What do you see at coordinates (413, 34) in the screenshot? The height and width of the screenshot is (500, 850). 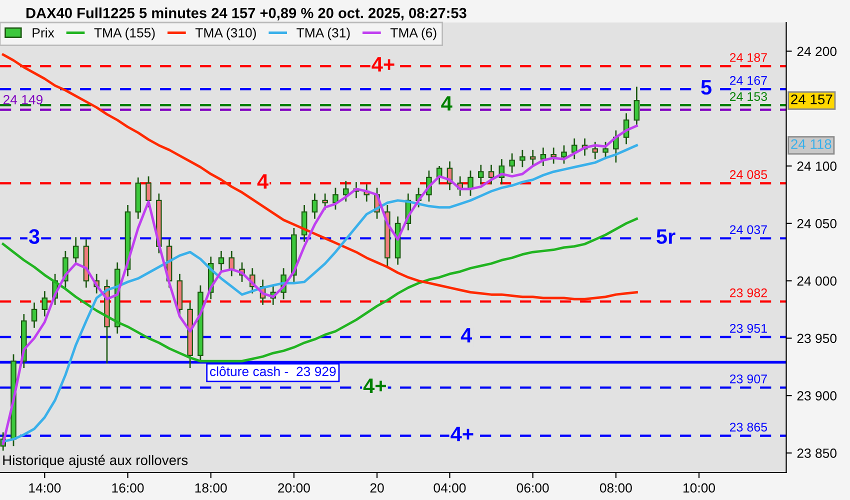 I see `legend-label: TMA (6)` at bounding box center [413, 34].